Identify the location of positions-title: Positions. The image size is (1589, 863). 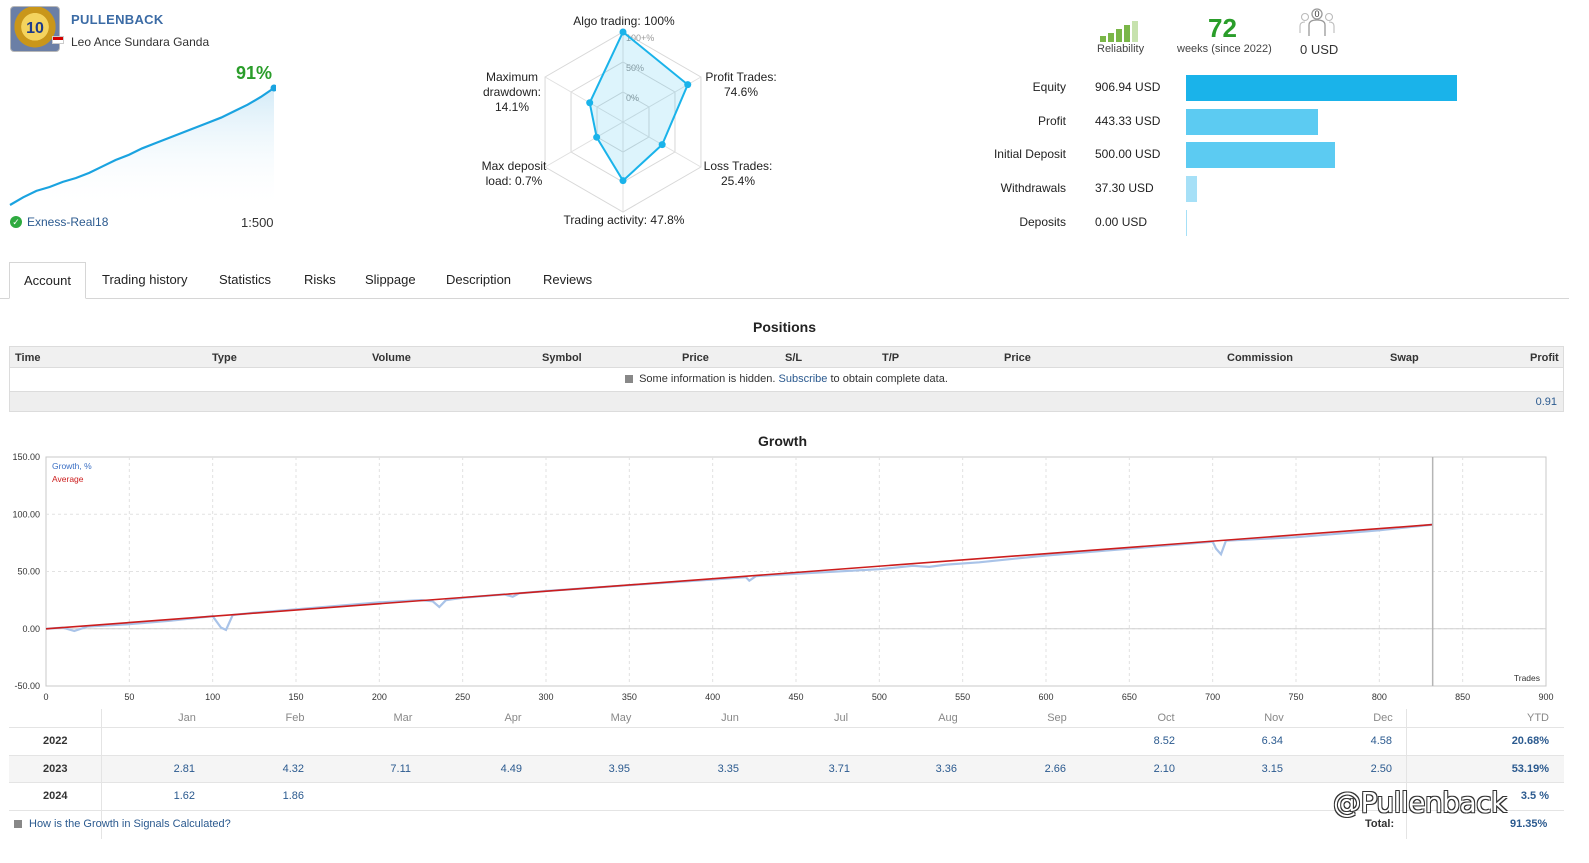
(785, 327).